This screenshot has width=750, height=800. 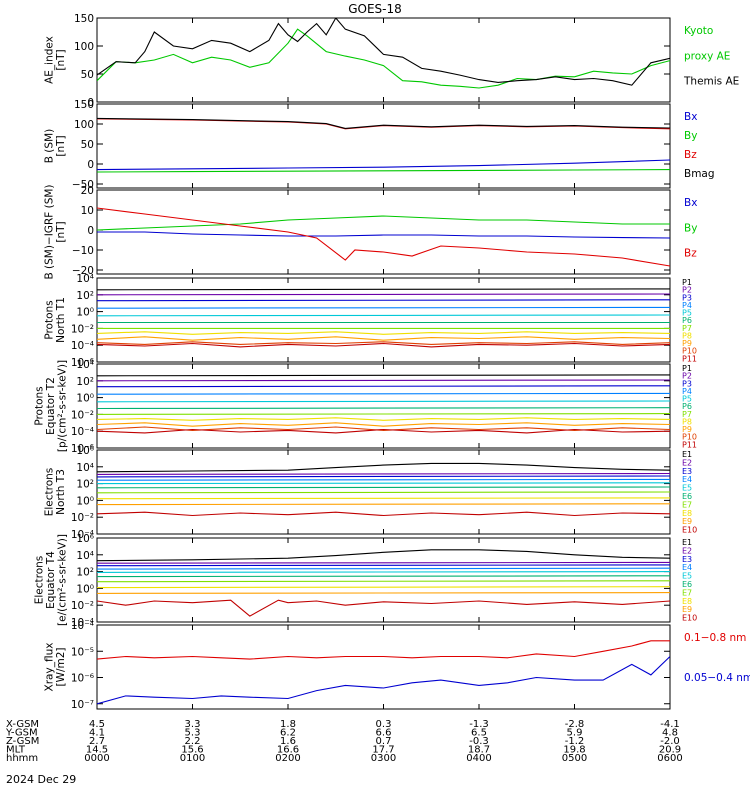 What do you see at coordinates (687, 462) in the screenshot?
I see `legend-entry: E2` at bounding box center [687, 462].